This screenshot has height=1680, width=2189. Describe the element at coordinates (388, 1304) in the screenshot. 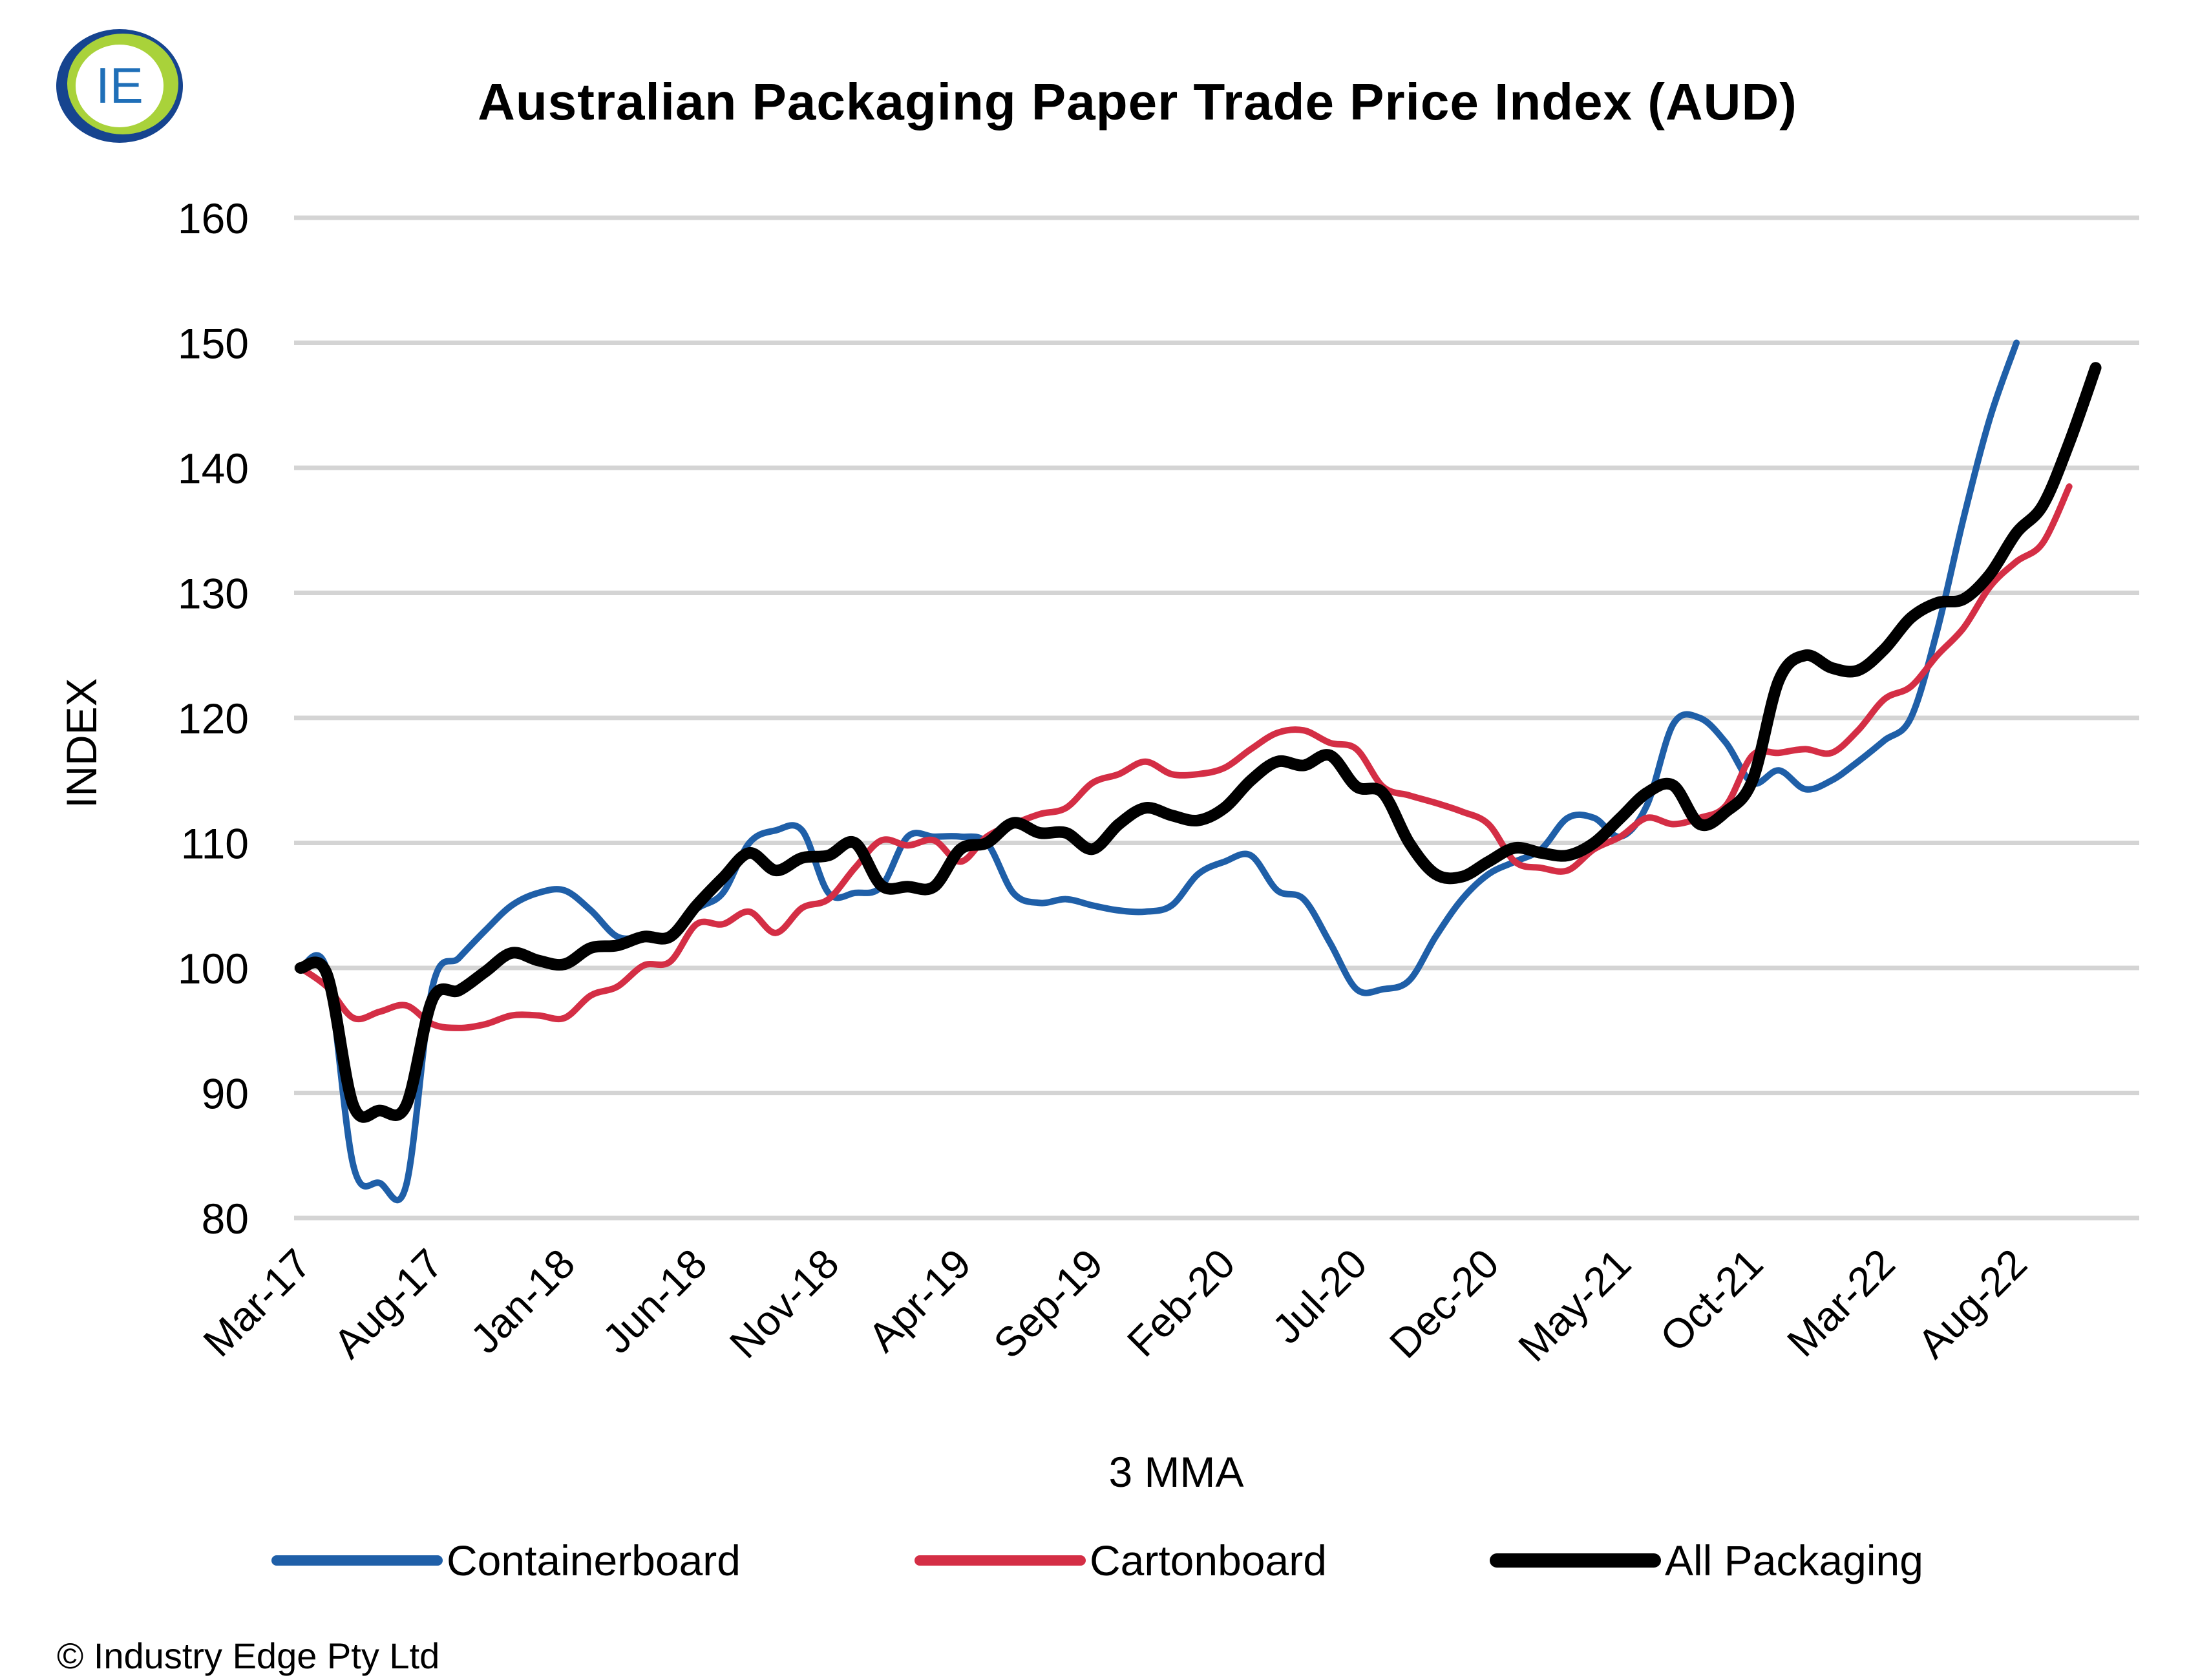

I see `x-tick-label: Aug-17` at that location.